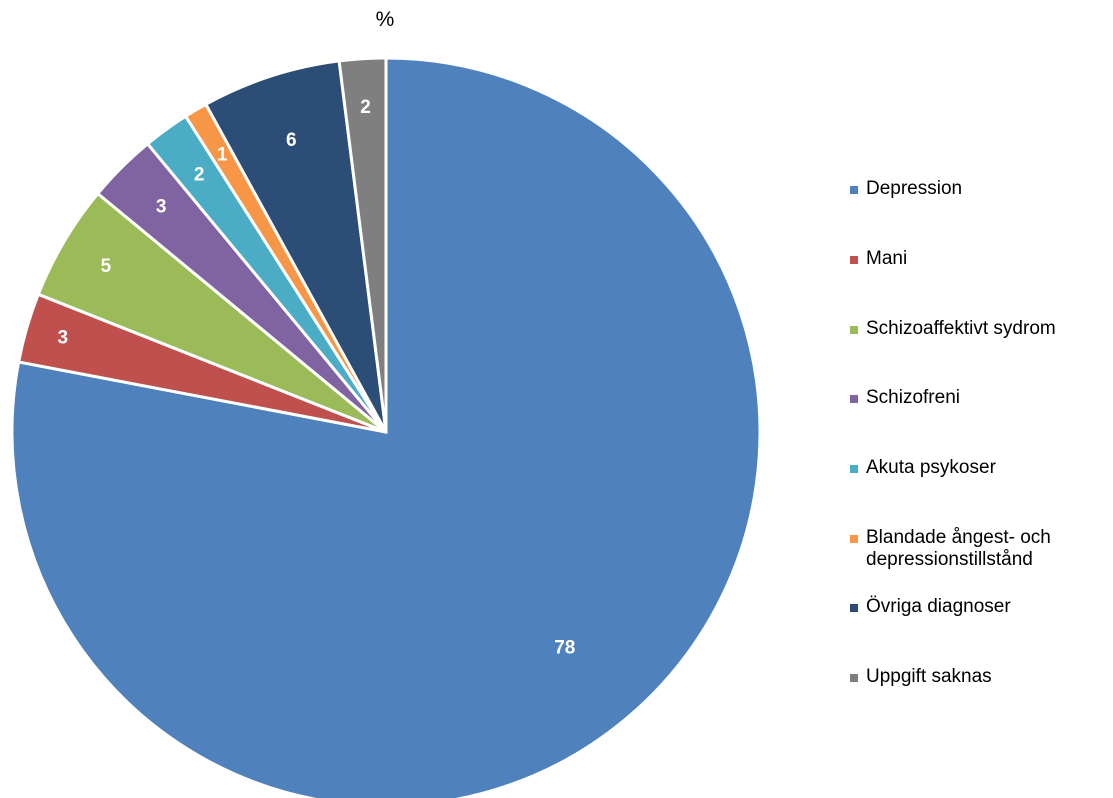 The image size is (1113, 798). I want to click on chart-title: %, so click(385, 19).